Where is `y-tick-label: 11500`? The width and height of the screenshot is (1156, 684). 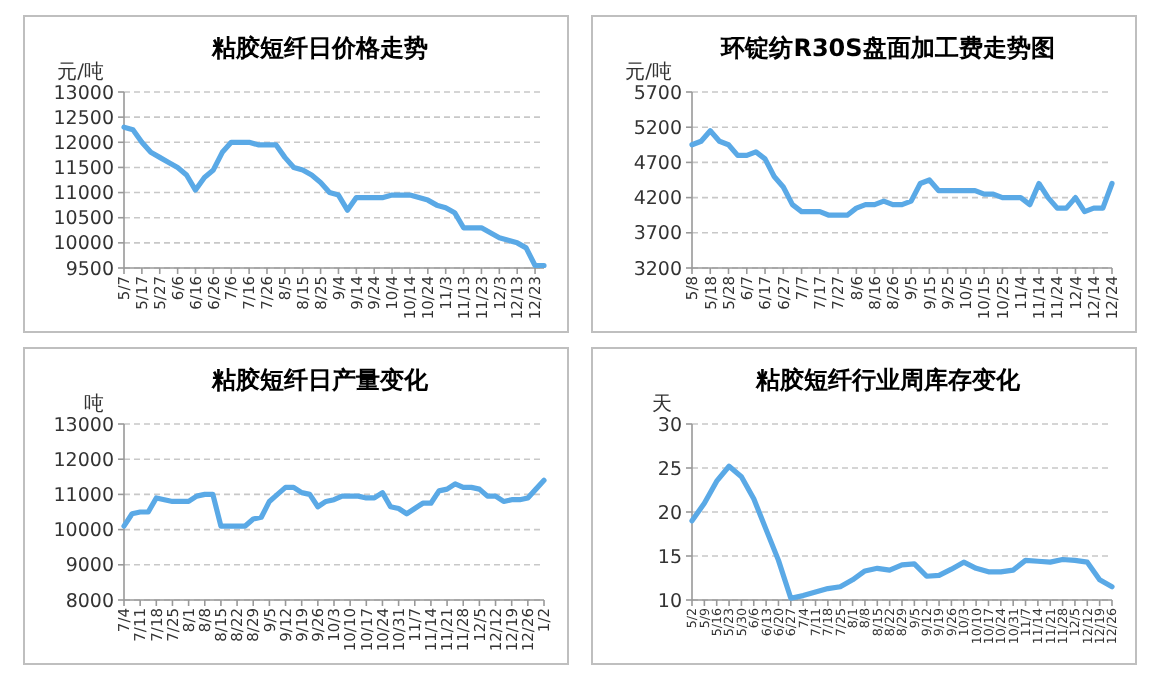
y-tick-label: 11500 is located at coordinates (83, 169).